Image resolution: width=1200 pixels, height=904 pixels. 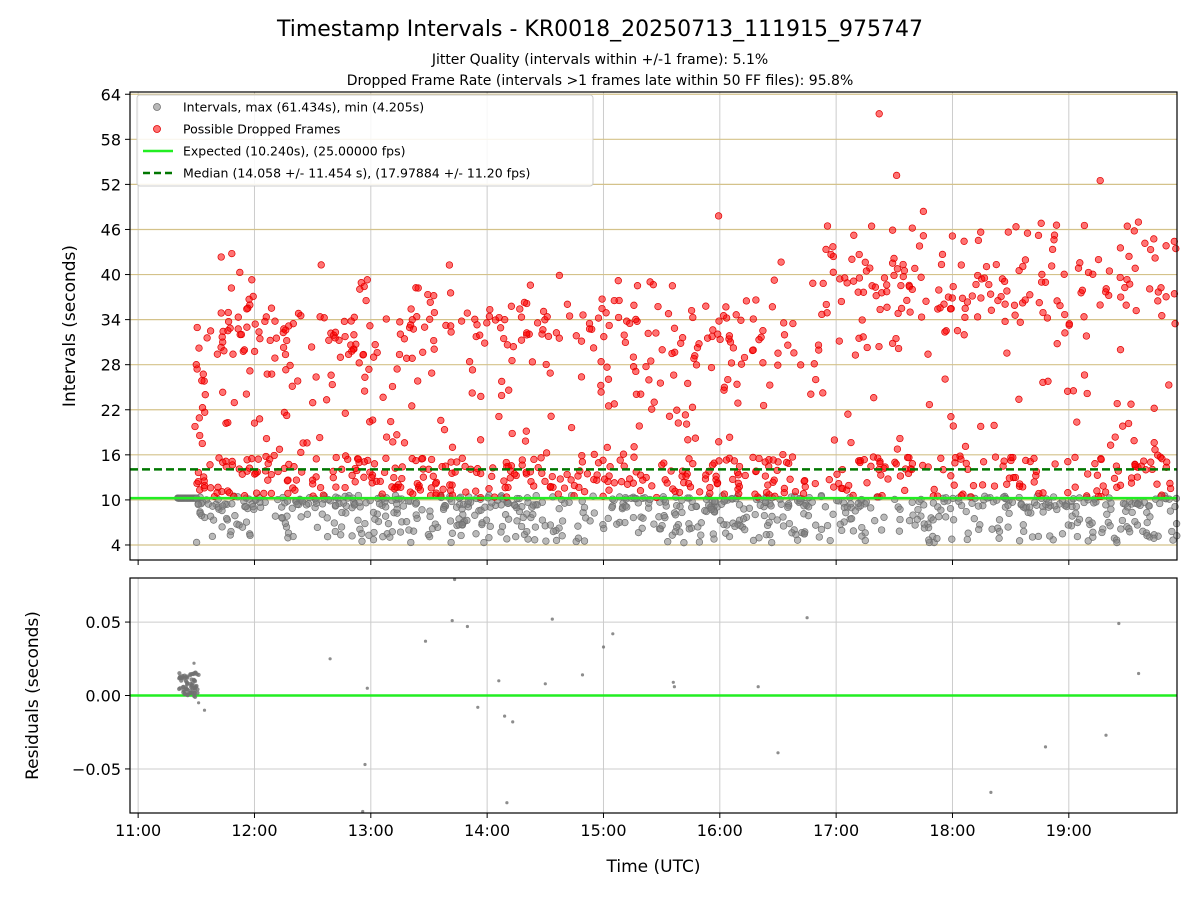 What do you see at coordinates (116, 545) in the screenshot?
I see `intervals-y-tick-label: 4` at bounding box center [116, 545].